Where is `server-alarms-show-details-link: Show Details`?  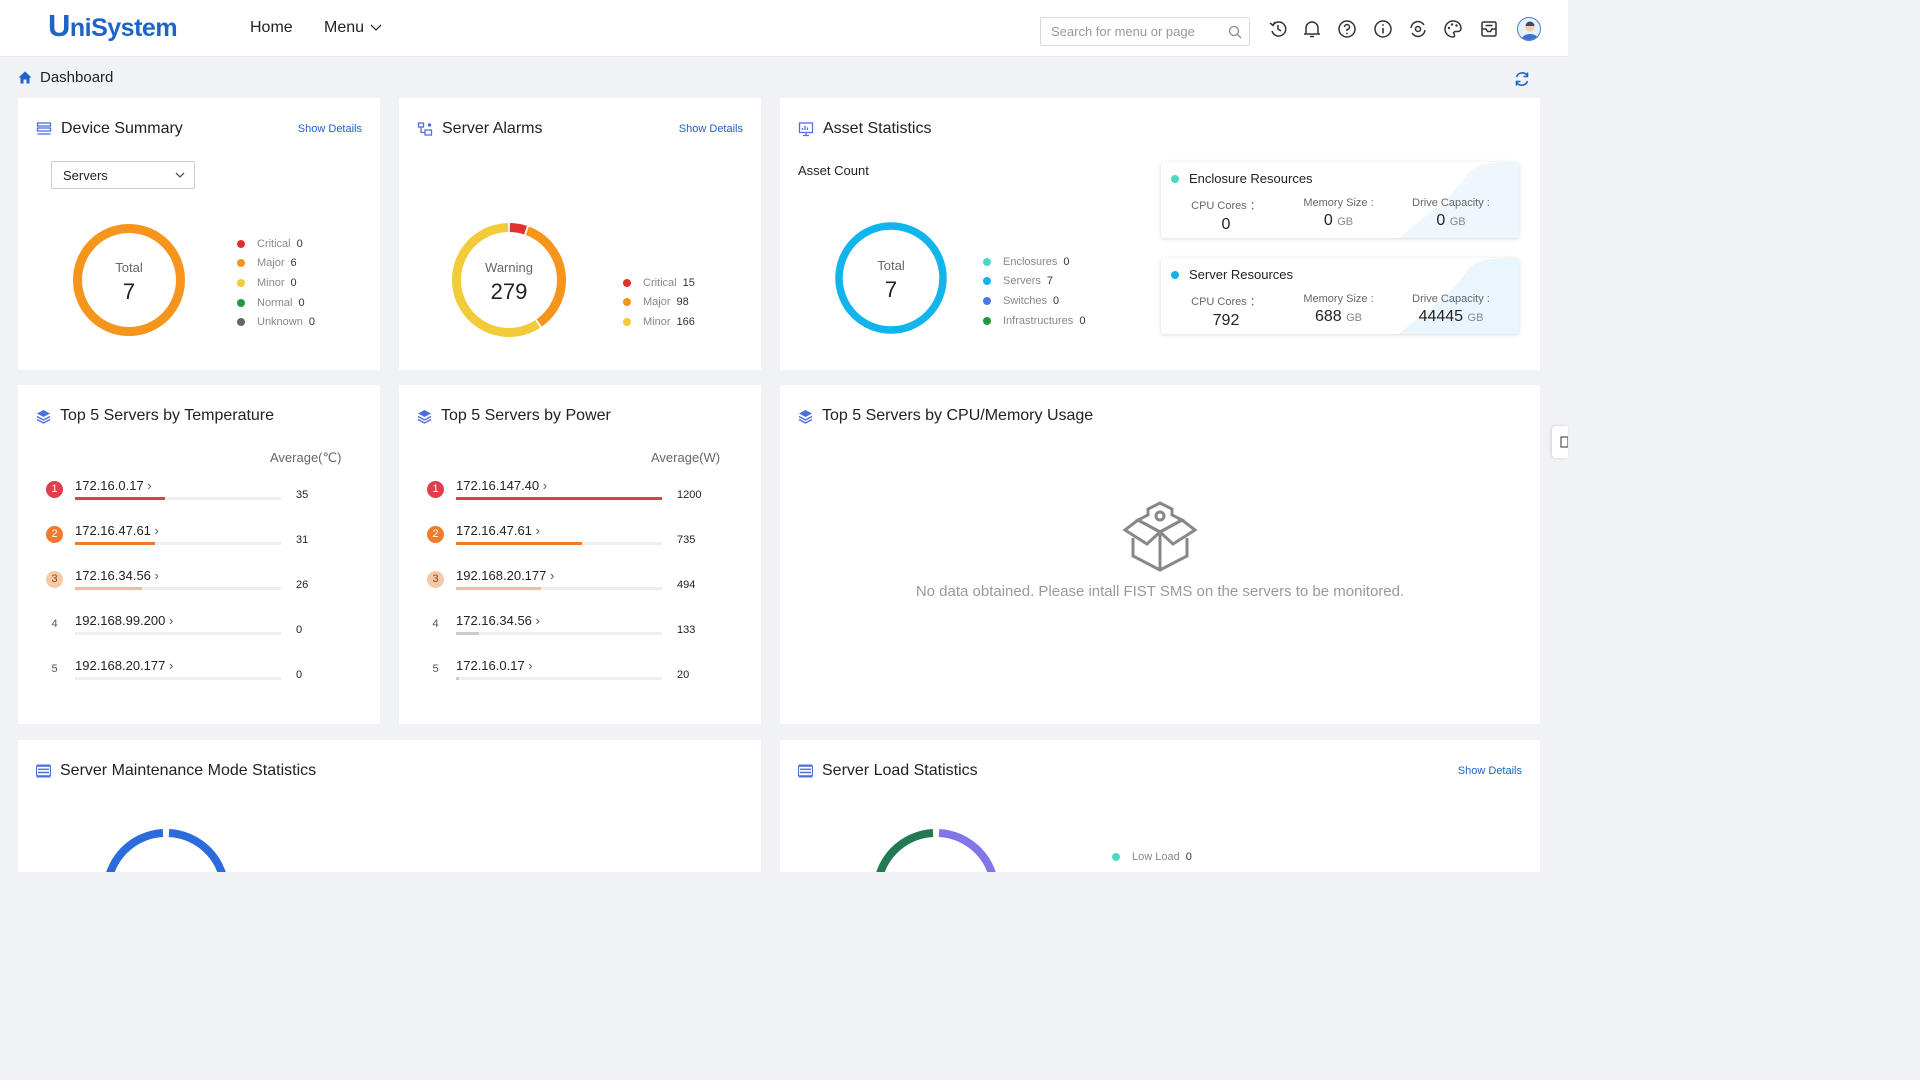 server-alarms-show-details-link: Show Details is located at coordinates (710, 129).